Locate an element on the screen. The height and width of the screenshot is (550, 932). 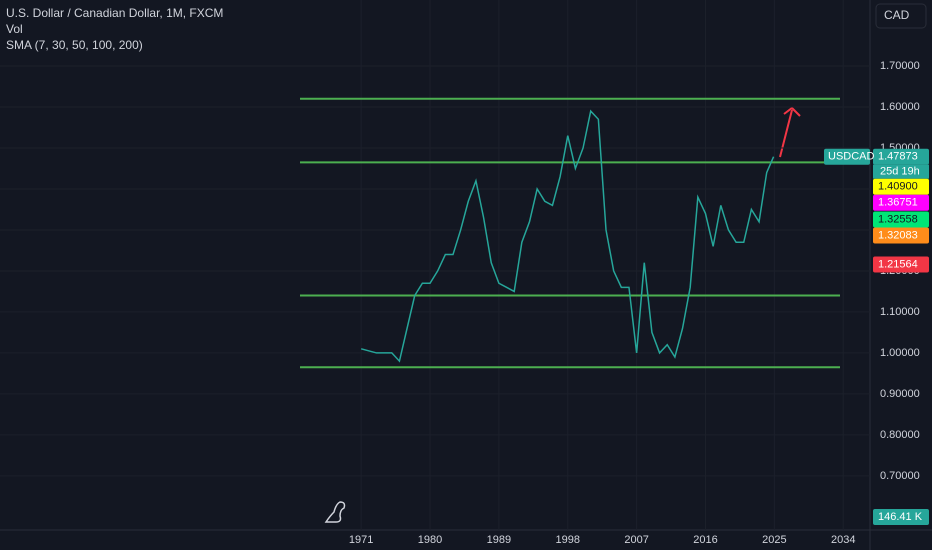
logo is located at coordinates (335, 512).